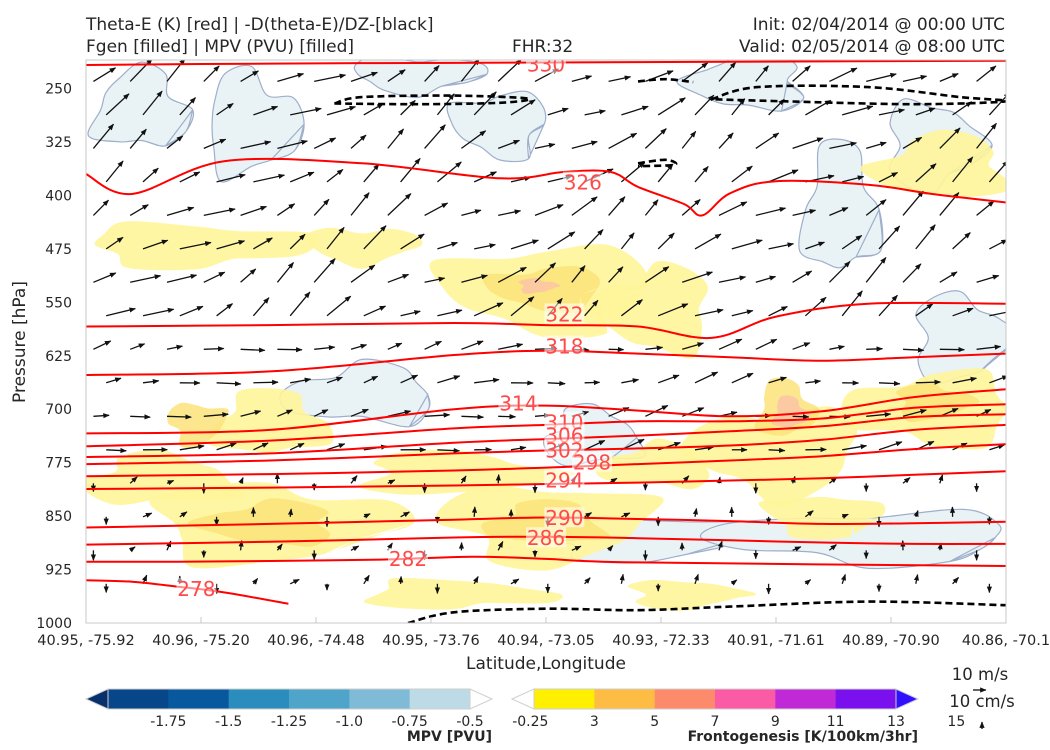 Image resolution: width=1050 pixels, height=750 pixels. Describe the element at coordinates (58, 357) in the screenshot. I see `y-tick-label: 625` at that location.